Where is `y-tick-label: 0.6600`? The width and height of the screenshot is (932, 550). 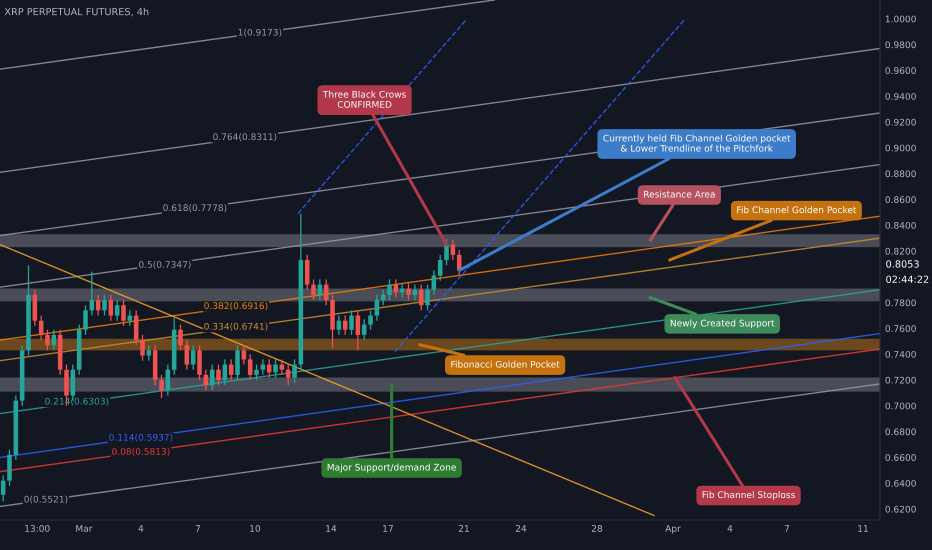
y-tick-label: 0.6600 is located at coordinates (900, 457).